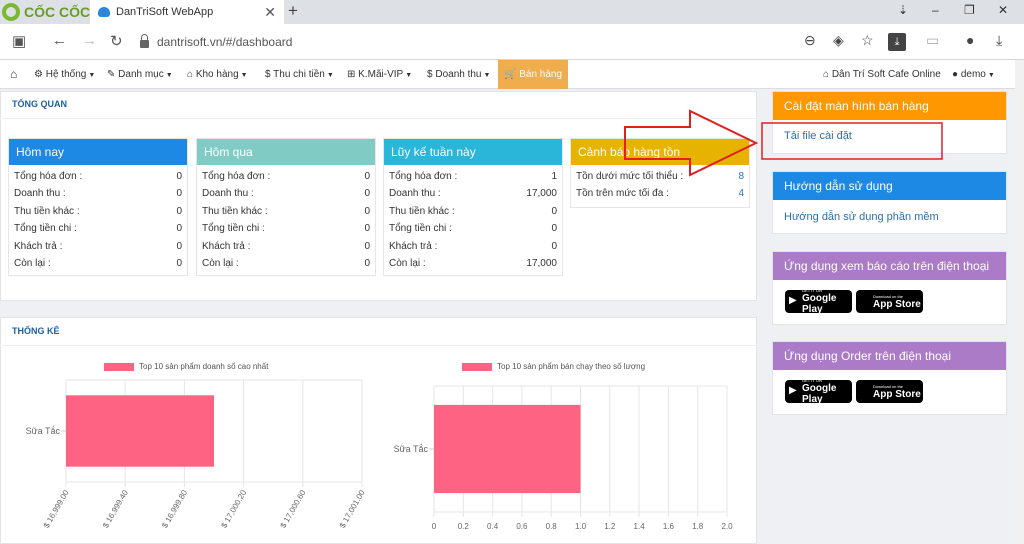 The height and width of the screenshot is (544, 1024). Describe the element at coordinates (973, 74) in the screenshot. I see `user-menu: ● demo ▼` at that location.